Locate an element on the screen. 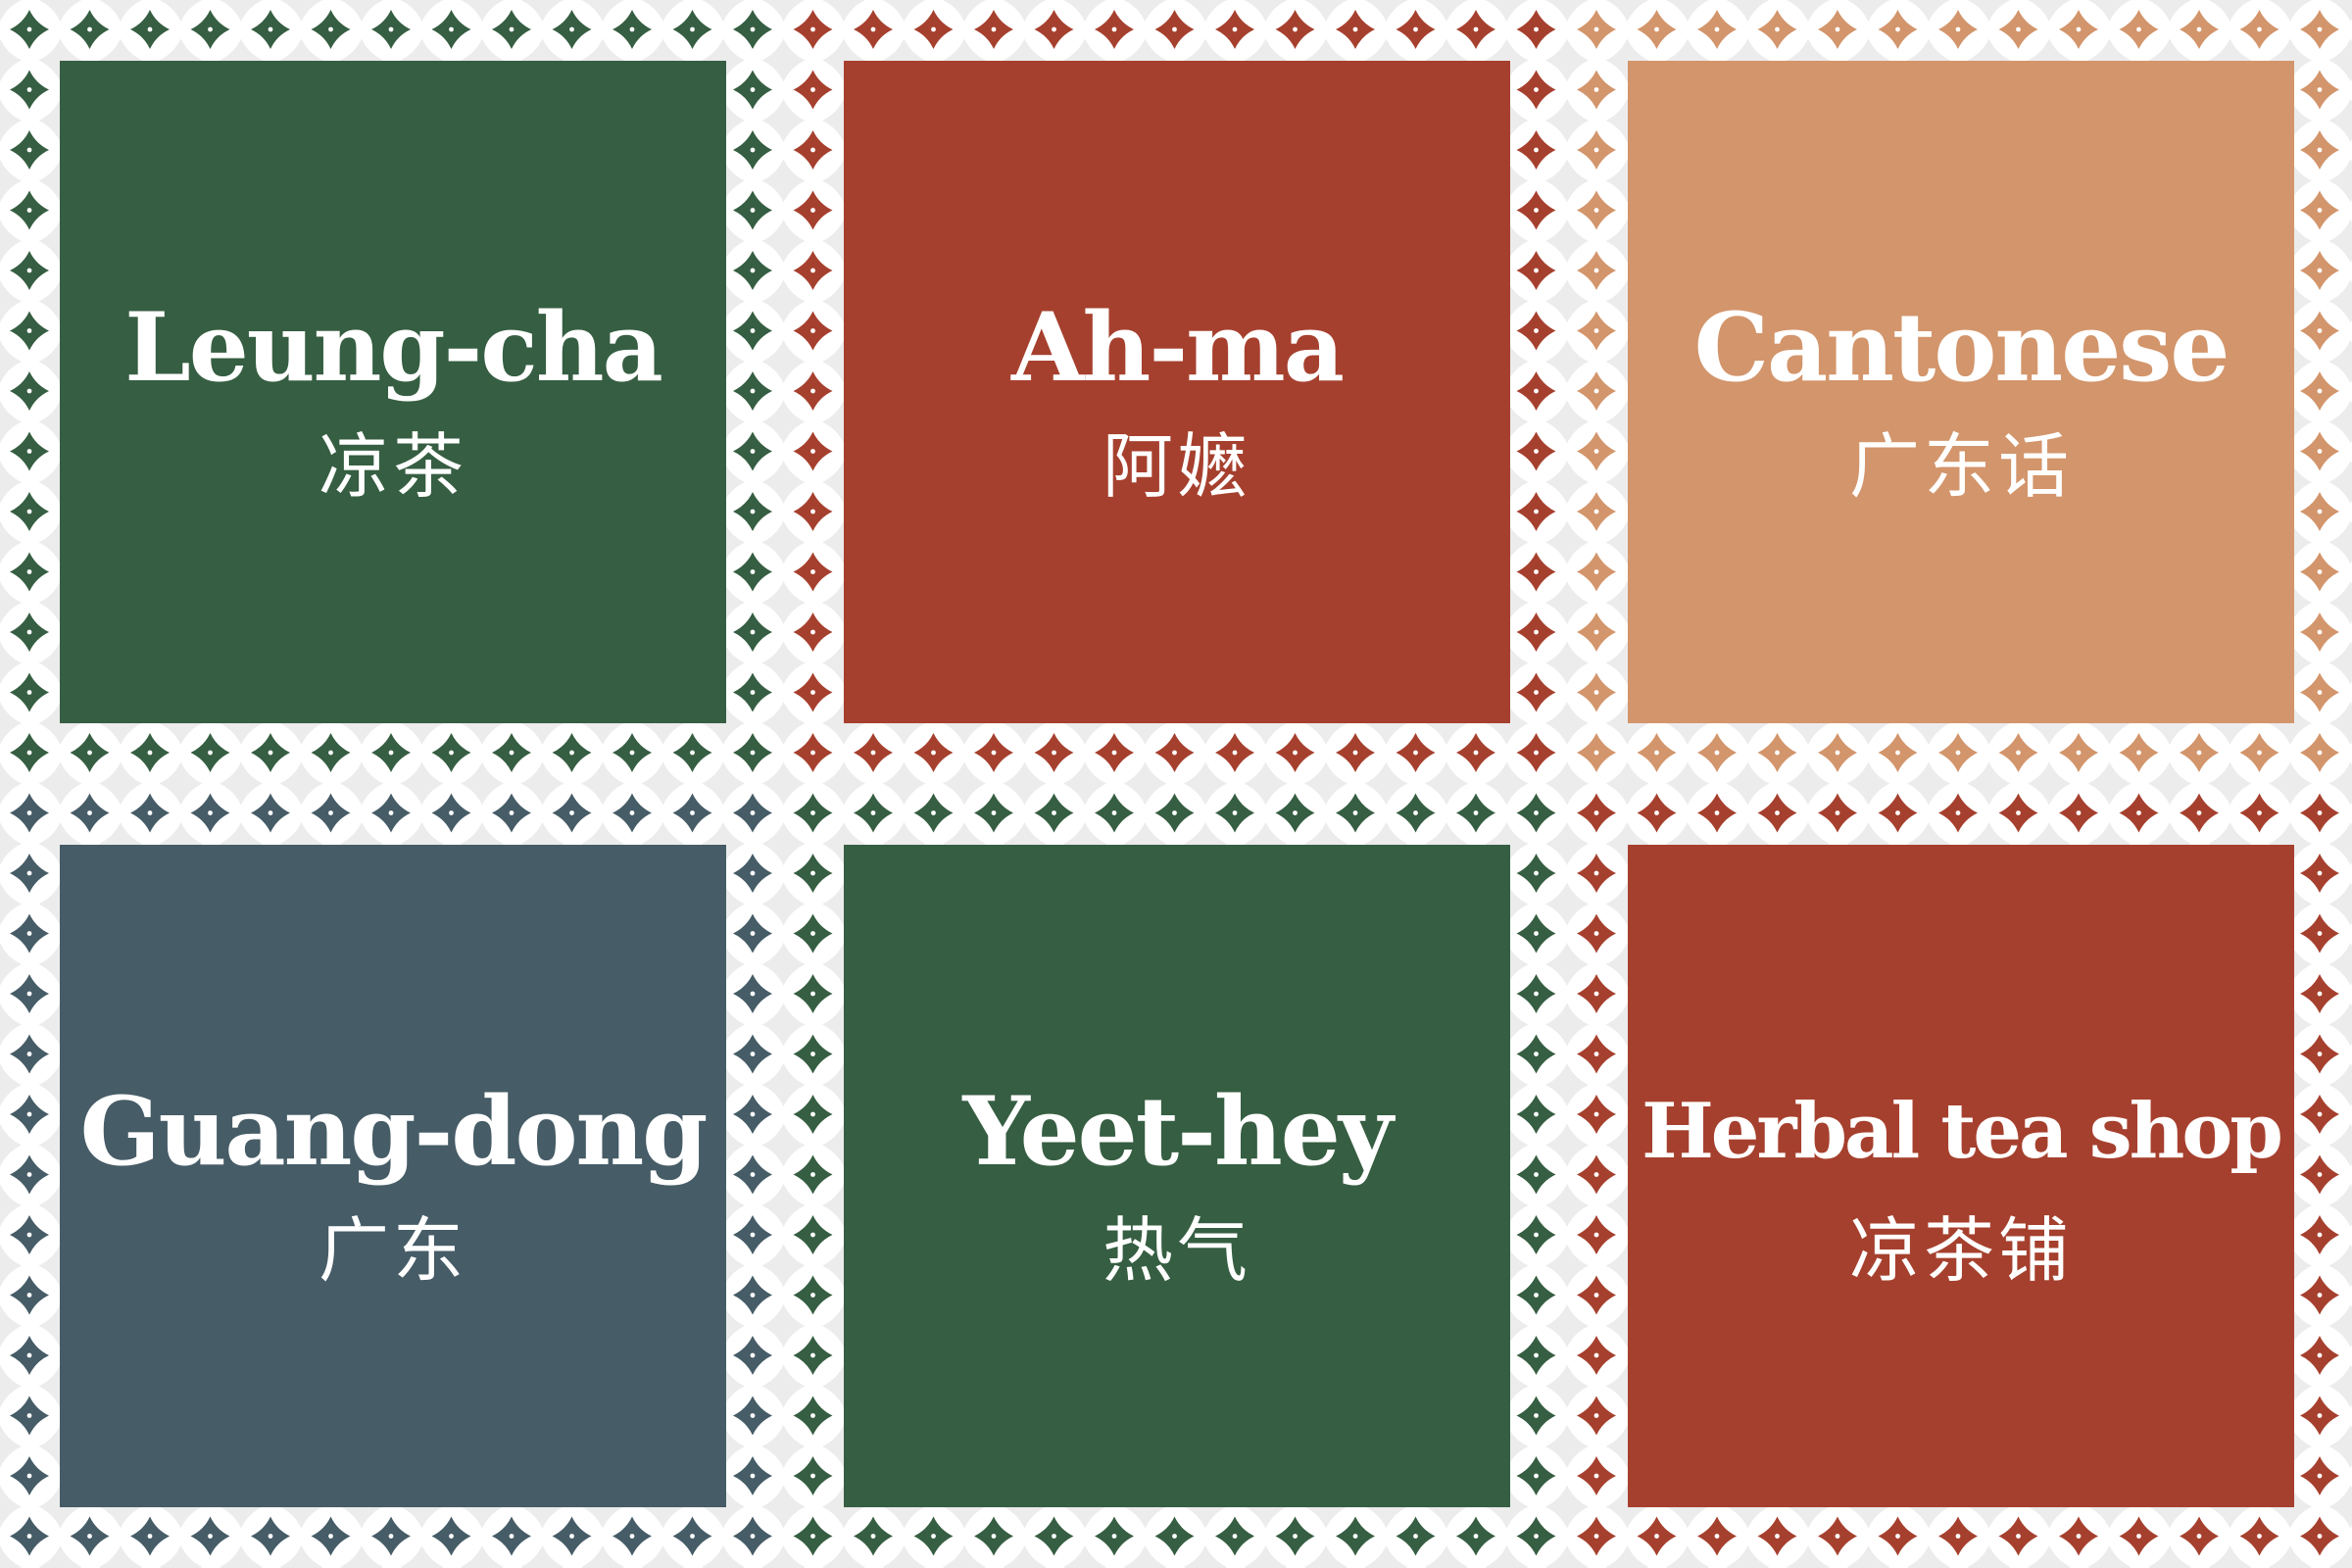 The height and width of the screenshot is (1568, 2352). card-herbal-tea-shop: Herbal tea shop 凉茶铺 is located at coordinates (1961, 1176).